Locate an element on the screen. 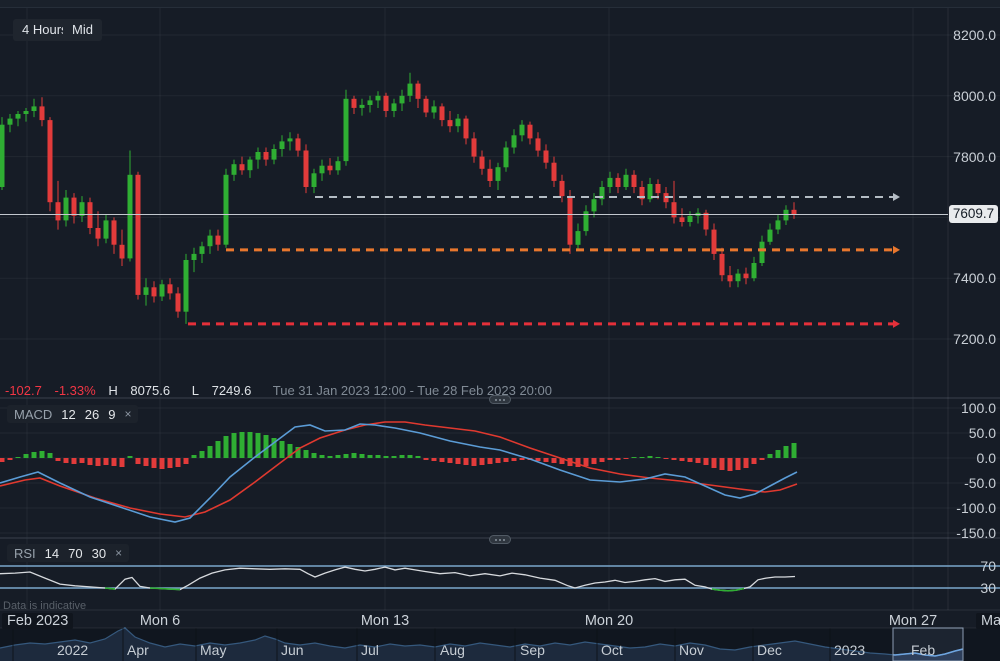 The width and height of the screenshot is (1000, 661). rsi-indicator-header: RSI 14 70 30 × is located at coordinates (68, 553).